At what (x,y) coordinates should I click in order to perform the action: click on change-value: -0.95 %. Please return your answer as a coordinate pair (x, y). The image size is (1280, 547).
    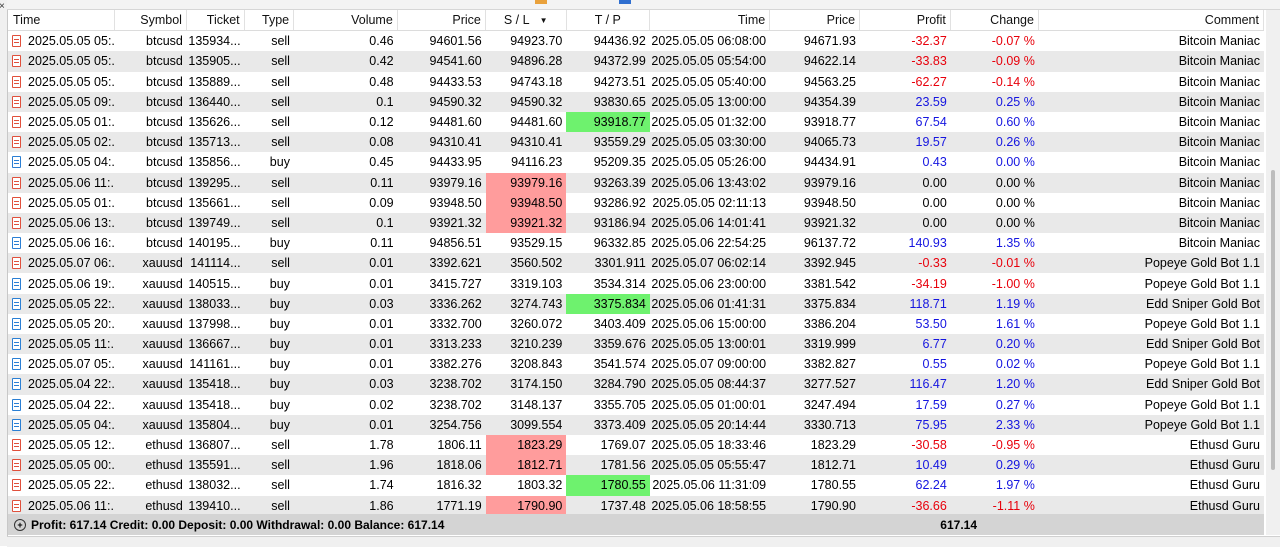
    Looking at the image, I should click on (1013, 445).